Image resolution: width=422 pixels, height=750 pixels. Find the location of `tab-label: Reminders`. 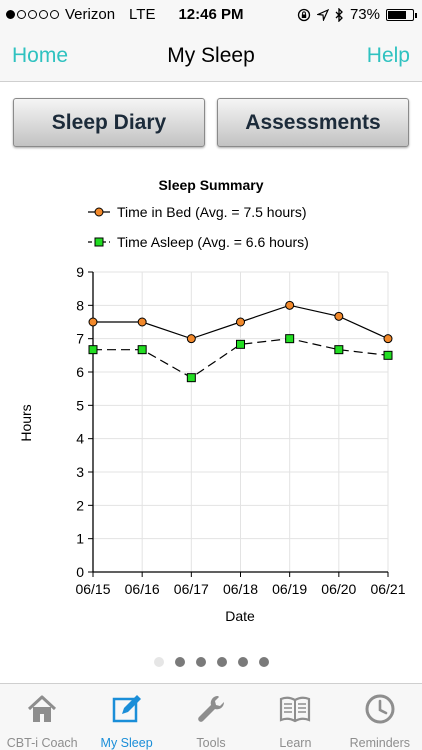

tab-label: Reminders is located at coordinates (380, 743).